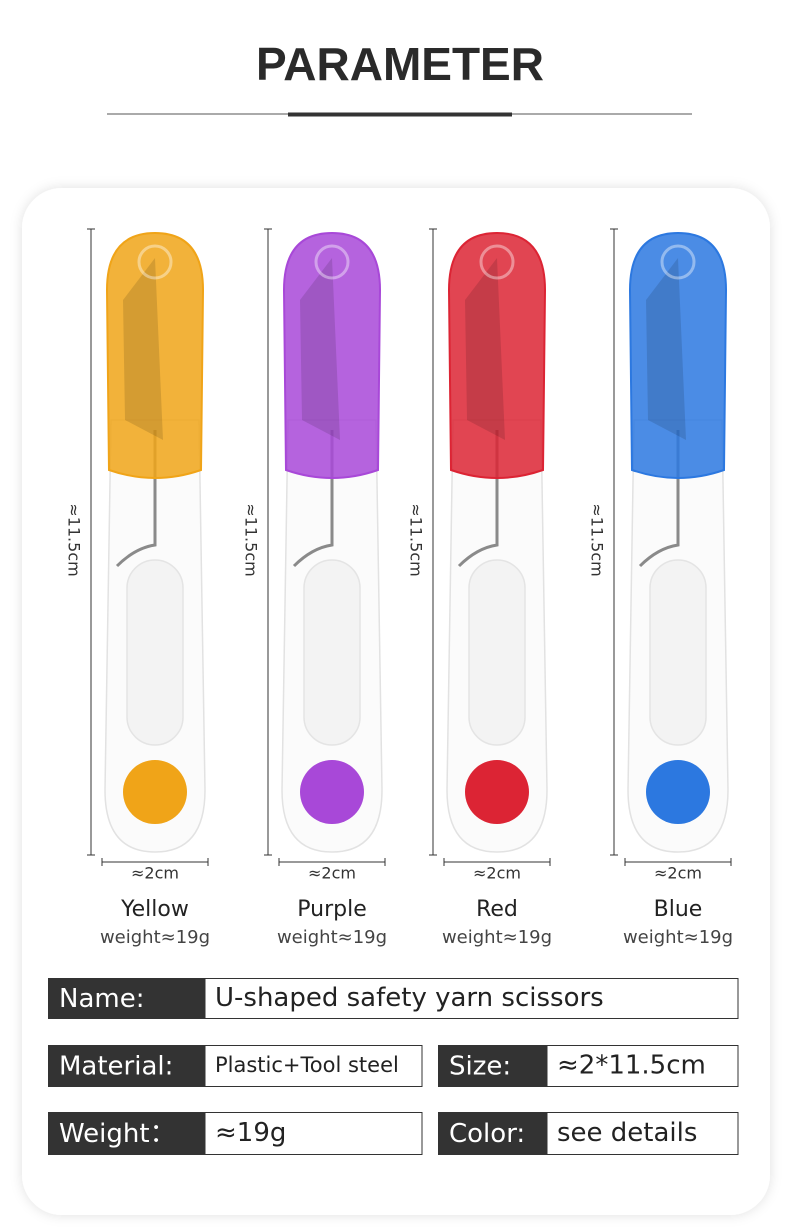 Image resolution: width=800 pixels, height=1230 pixels. I want to click on color-name: Red, so click(497, 909).